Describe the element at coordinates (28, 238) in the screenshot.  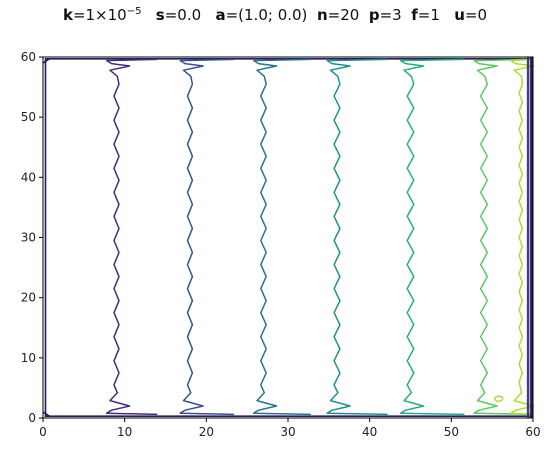
I see `y-tick-label: 30` at that location.